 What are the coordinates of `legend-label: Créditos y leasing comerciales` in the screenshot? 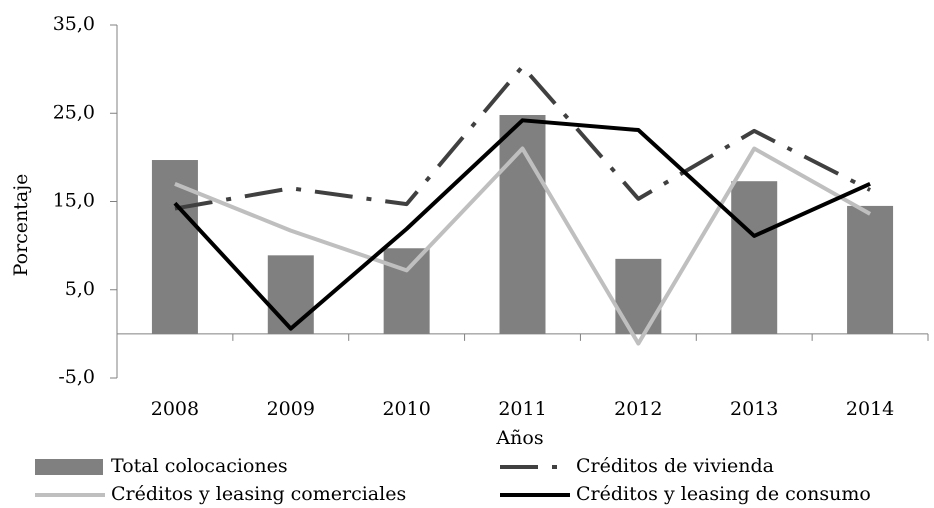 It's located at (258, 494).